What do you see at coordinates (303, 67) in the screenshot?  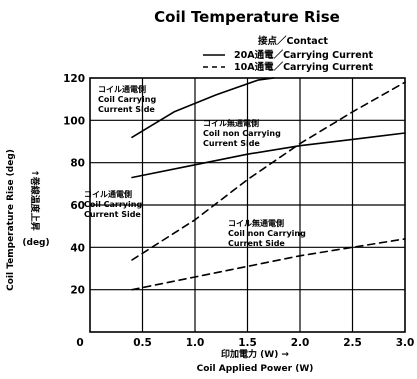 I see `legend-entry-10a: 10A通電／Carrying Current` at bounding box center [303, 67].